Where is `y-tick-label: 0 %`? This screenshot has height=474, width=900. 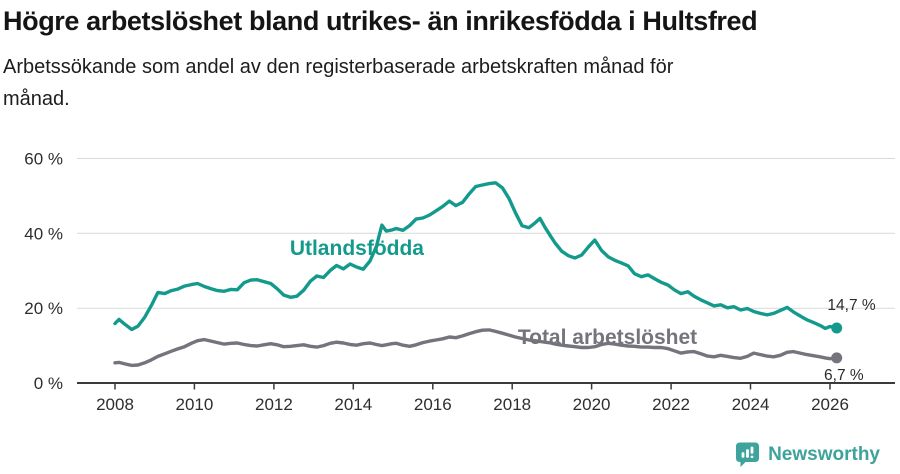
y-tick-label: 0 % is located at coordinates (48, 383).